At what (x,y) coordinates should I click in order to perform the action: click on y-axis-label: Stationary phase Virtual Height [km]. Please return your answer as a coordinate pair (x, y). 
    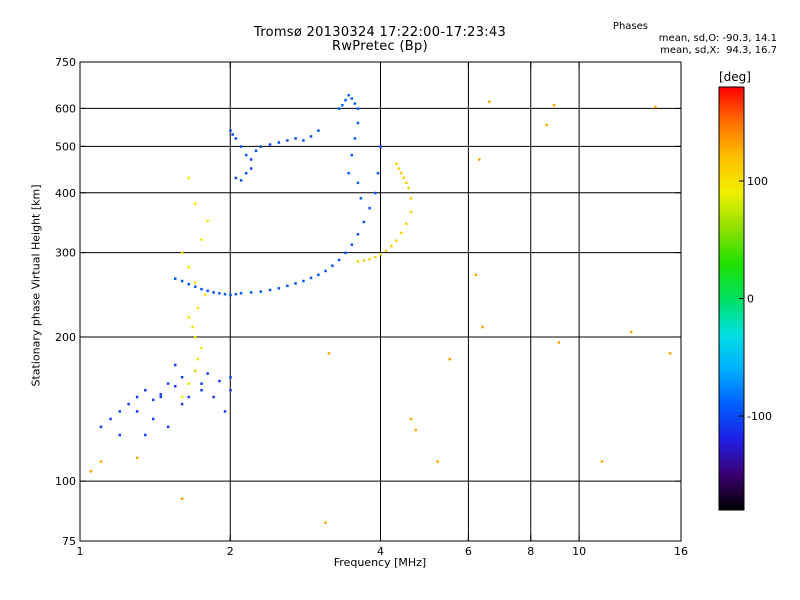
    Looking at the image, I should click on (36, 285).